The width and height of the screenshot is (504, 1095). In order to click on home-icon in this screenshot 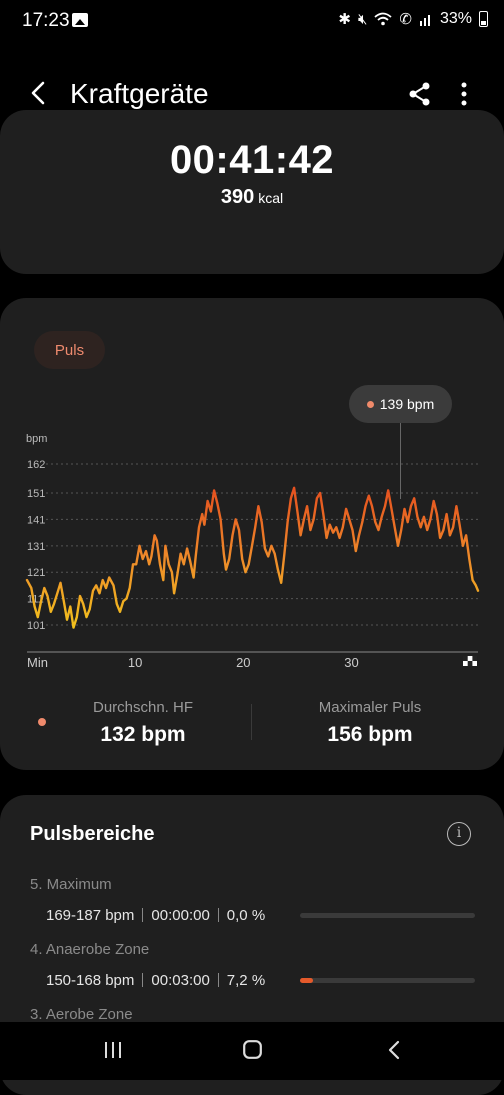, I will do `click(252, 1049)`.